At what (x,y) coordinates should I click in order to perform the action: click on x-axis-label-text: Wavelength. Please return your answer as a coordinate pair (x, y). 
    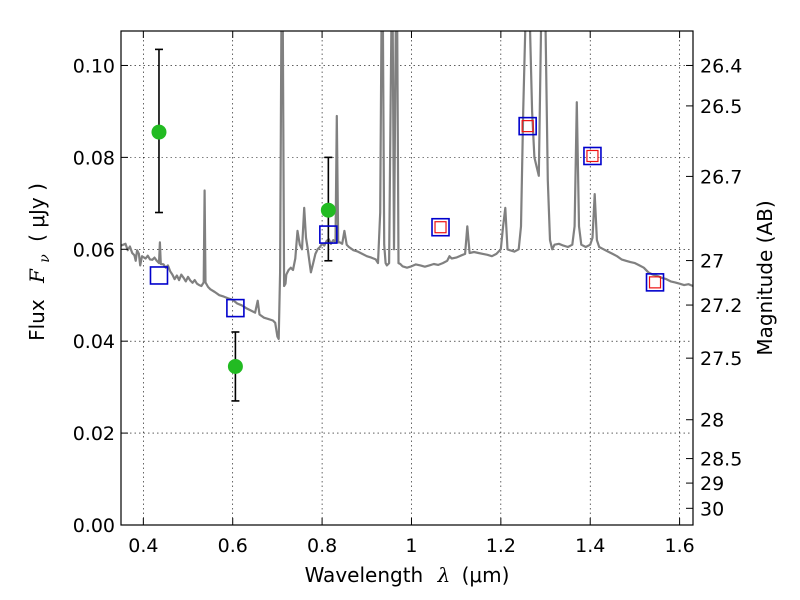
    Looking at the image, I should click on (364, 575).